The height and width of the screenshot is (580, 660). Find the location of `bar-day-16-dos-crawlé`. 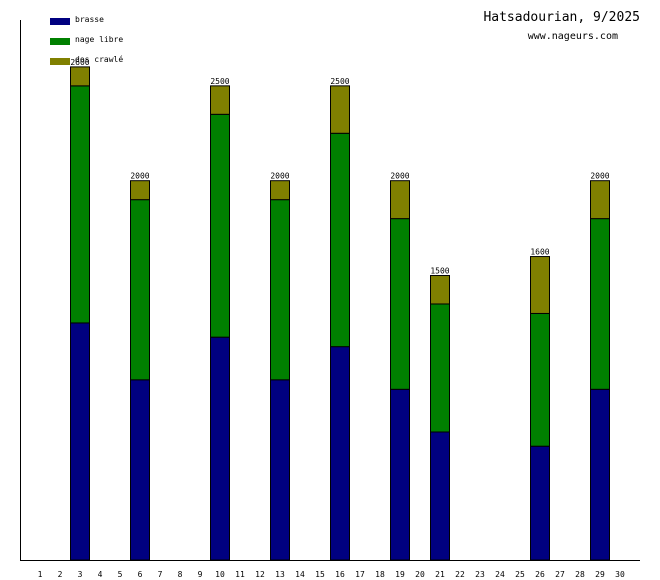

bar-day-16-dos-crawlé is located at coordinates (340, 109).